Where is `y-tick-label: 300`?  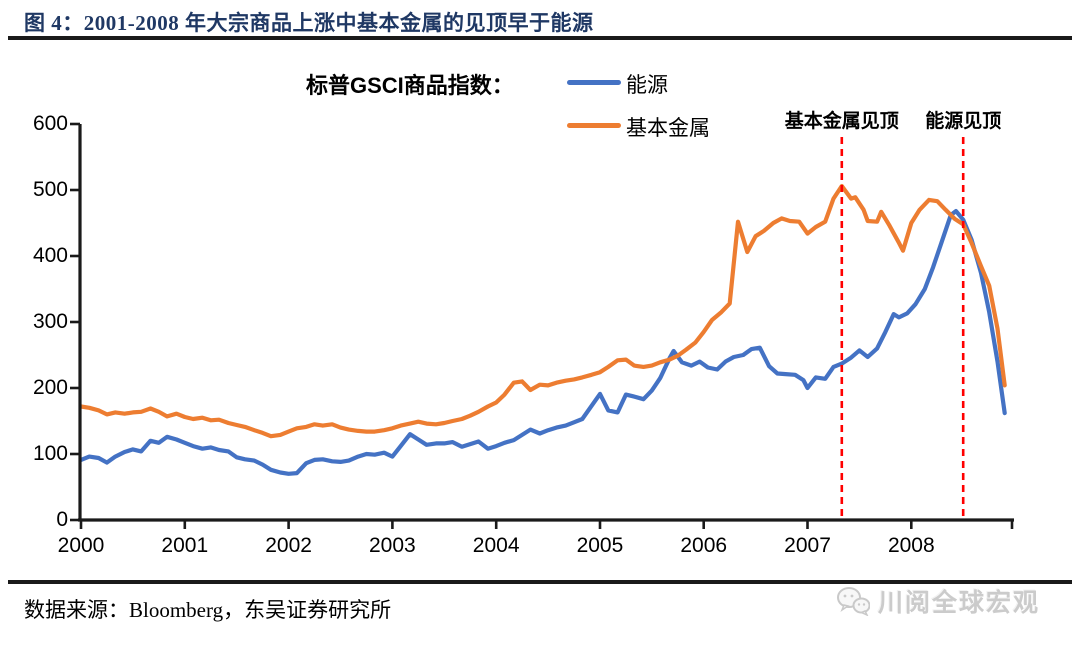 y-tick-label: 300 is located at coordinates (50, 321).